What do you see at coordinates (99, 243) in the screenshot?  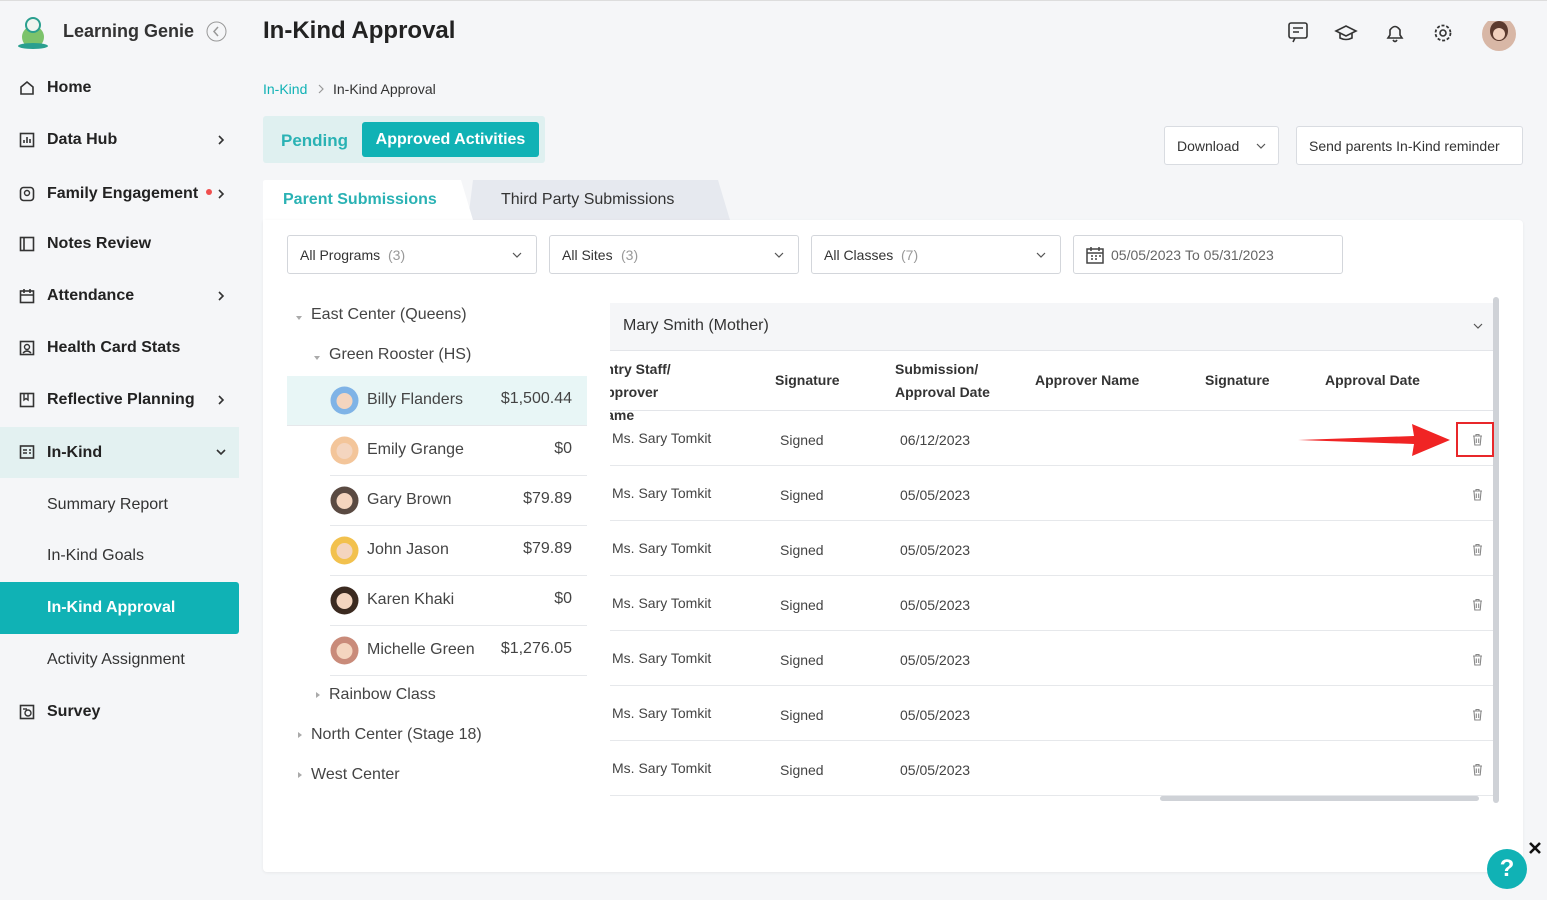 I see `nav-label: Notes Review` at bounding box center [99, 243].